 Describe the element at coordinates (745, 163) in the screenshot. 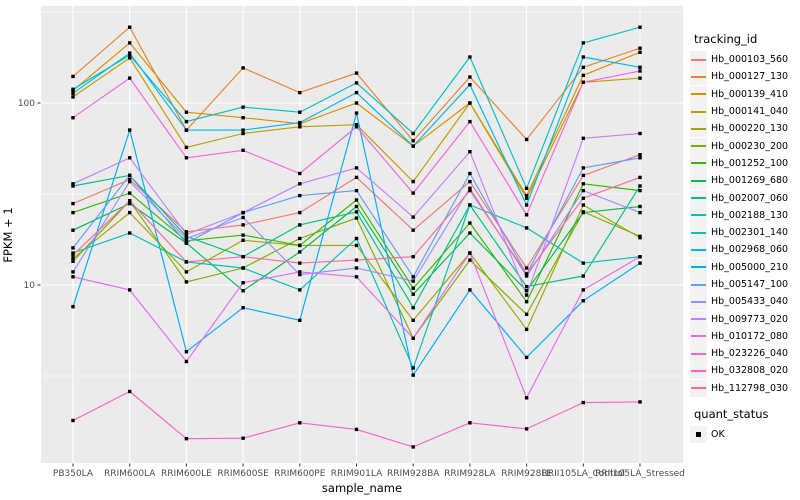

I see `legend-item-Hb_001252_100: Hb_001252_100` at that location.